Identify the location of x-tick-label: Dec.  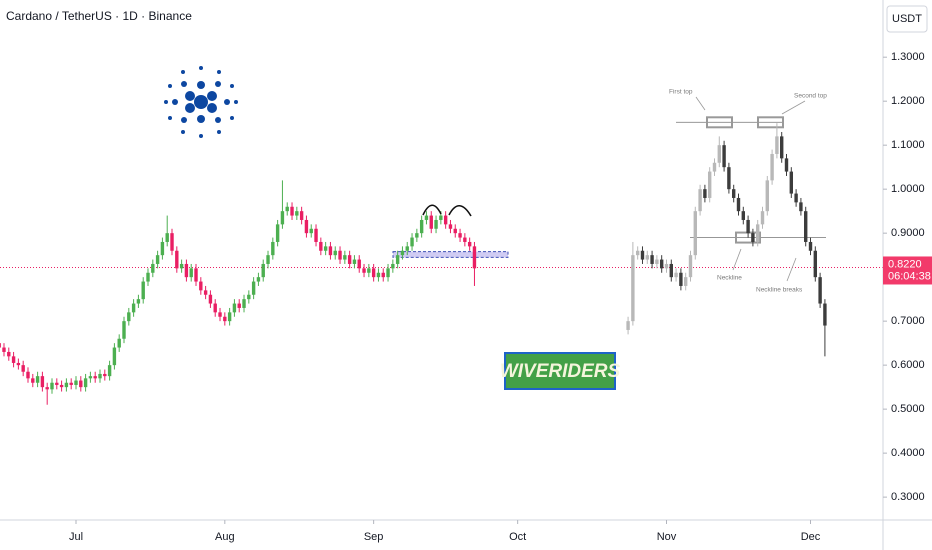
(811, 537).